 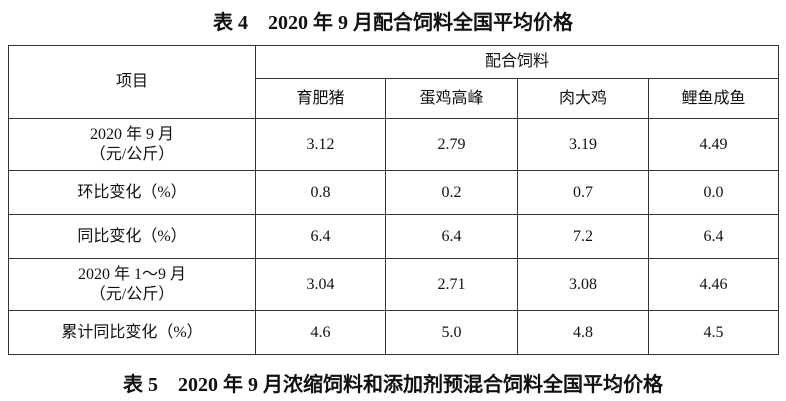 I want to click on row-label: 环比变化（%）, so click(x=132, y=192).